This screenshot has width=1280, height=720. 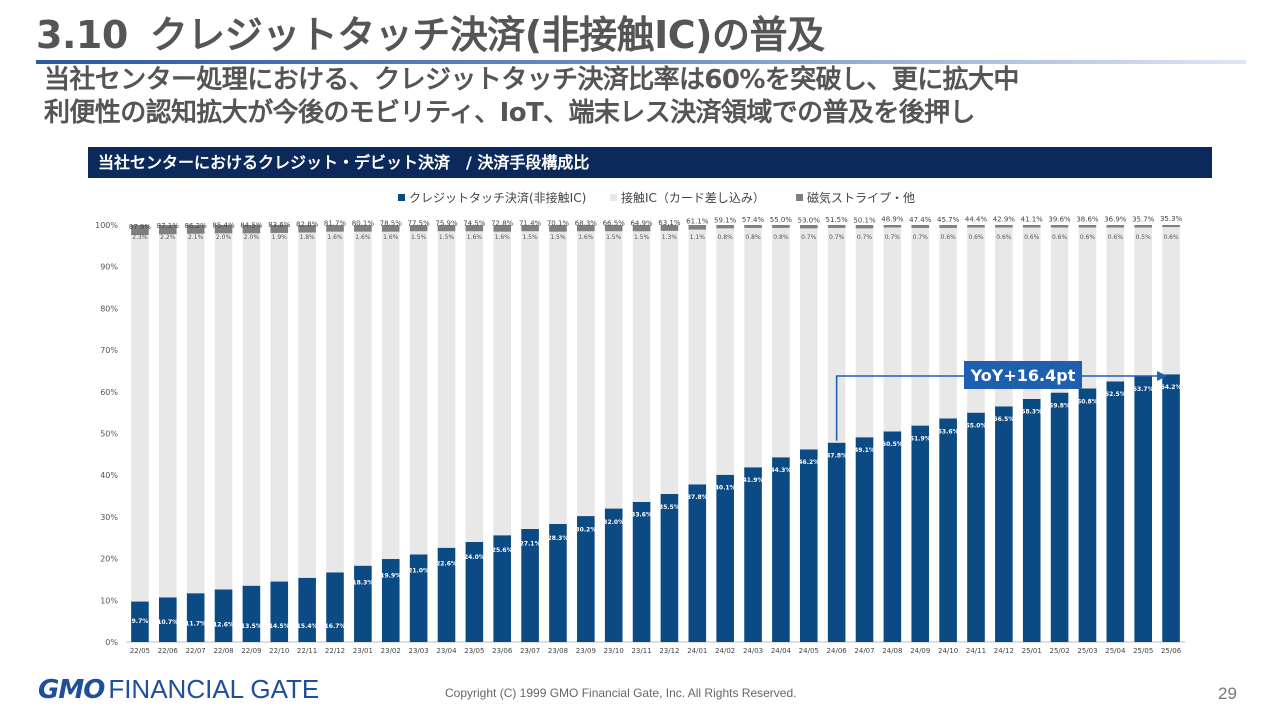 What do you see at coordinates (195, 623) in the screenshot?
I see `data-label-contactless: 11.7%` at bounding box center [195, 623].